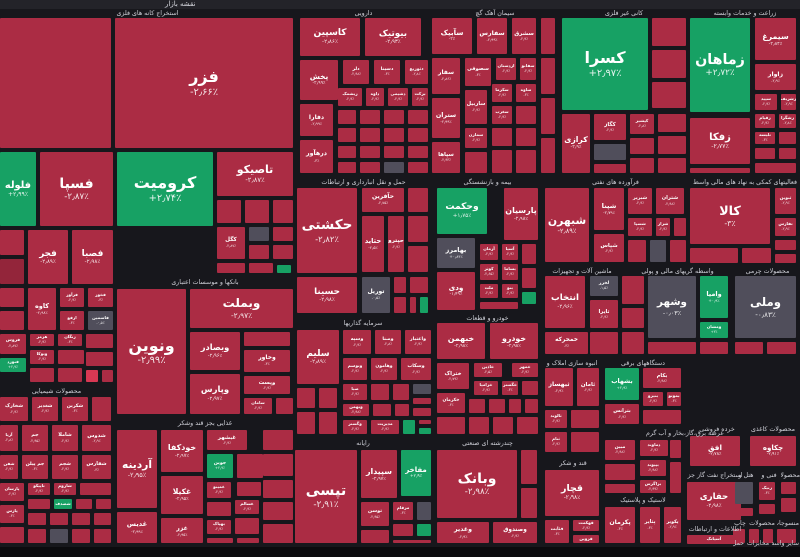 This screenshot has height=557, width=800. I want to click on stock-tile: هرمز -۲٫۹٪, so click(42, 340).